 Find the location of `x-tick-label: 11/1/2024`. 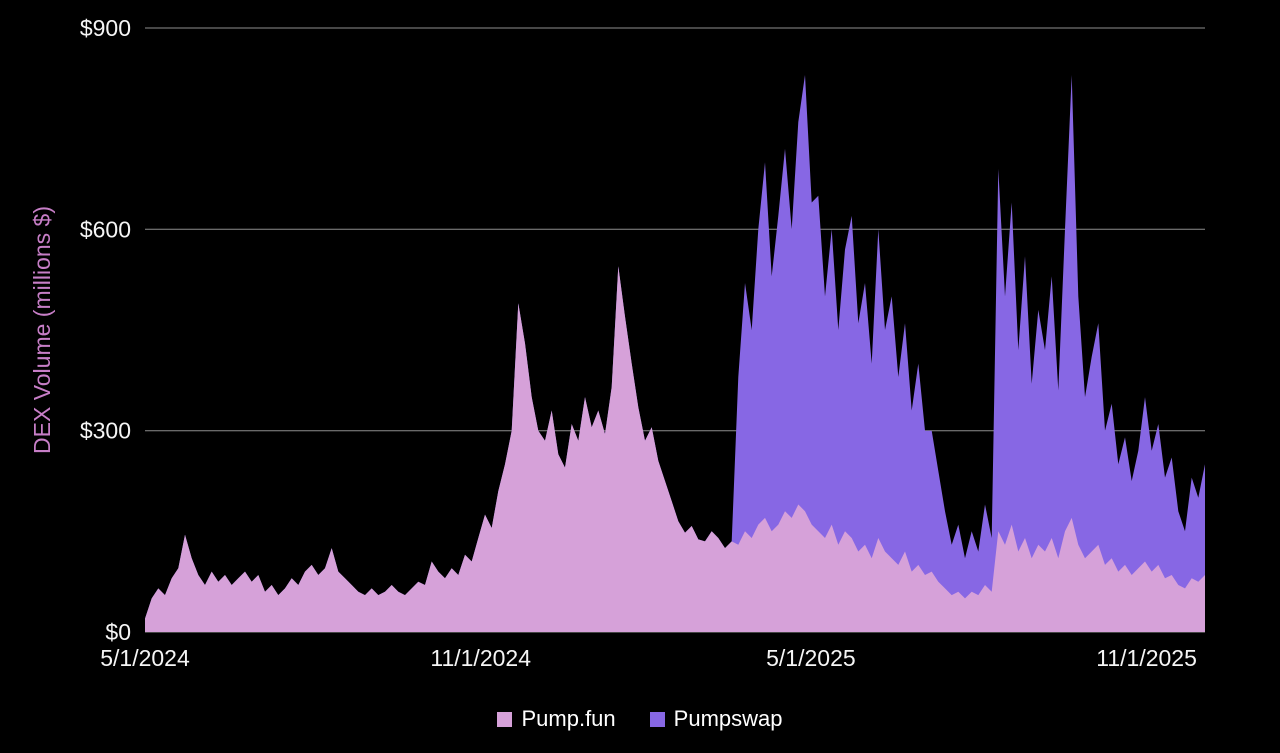

x-tick-label: 11/1/2024 is located at coordinates (480, 658).